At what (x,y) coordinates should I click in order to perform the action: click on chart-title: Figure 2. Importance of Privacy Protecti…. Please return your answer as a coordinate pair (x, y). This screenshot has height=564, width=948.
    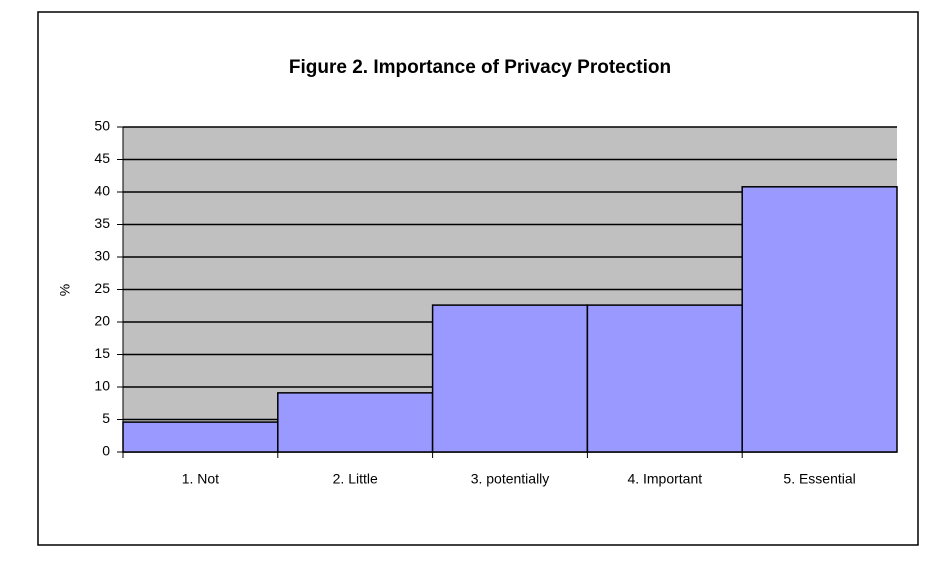
    Looking at the image, I should click on (480, 67).